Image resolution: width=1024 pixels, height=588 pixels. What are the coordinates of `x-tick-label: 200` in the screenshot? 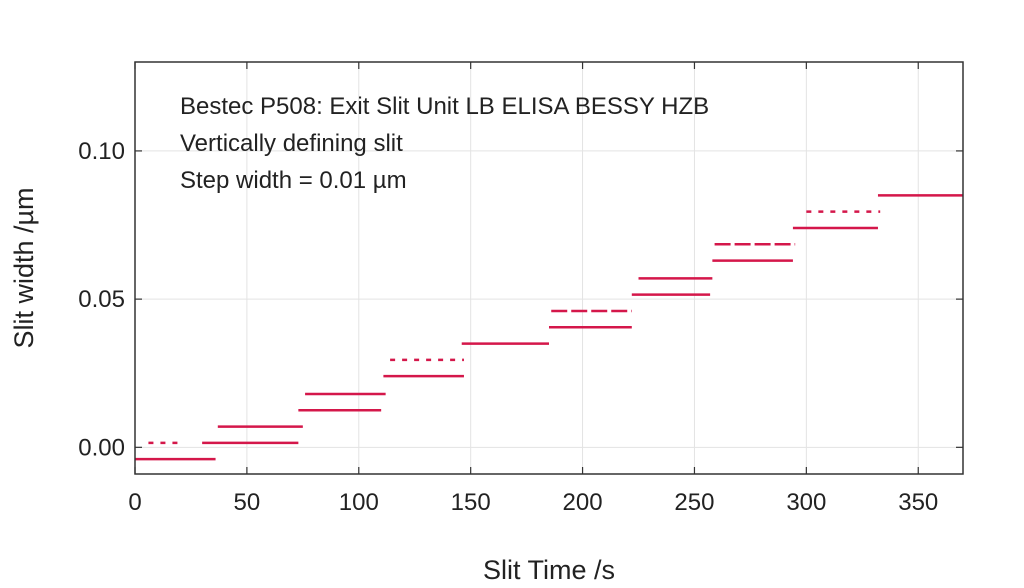 It's located at (583, 502).